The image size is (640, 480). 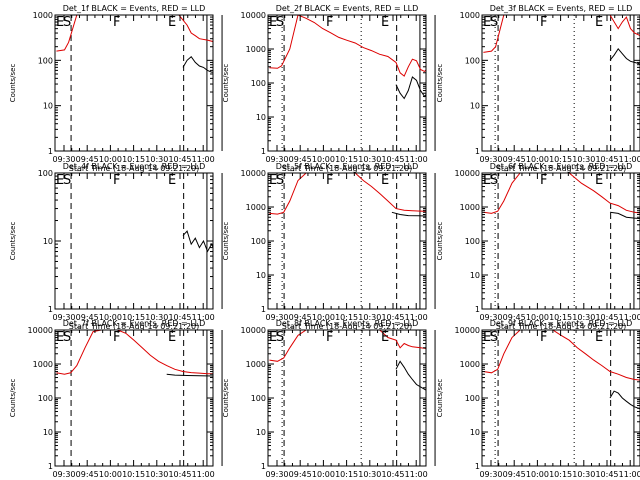 What do you see at coordinates (561, 8) in the screenshot?
I see `panel-title: Det_3f BLACK = Events, RED = LLD` at bounding box center [561, 8].